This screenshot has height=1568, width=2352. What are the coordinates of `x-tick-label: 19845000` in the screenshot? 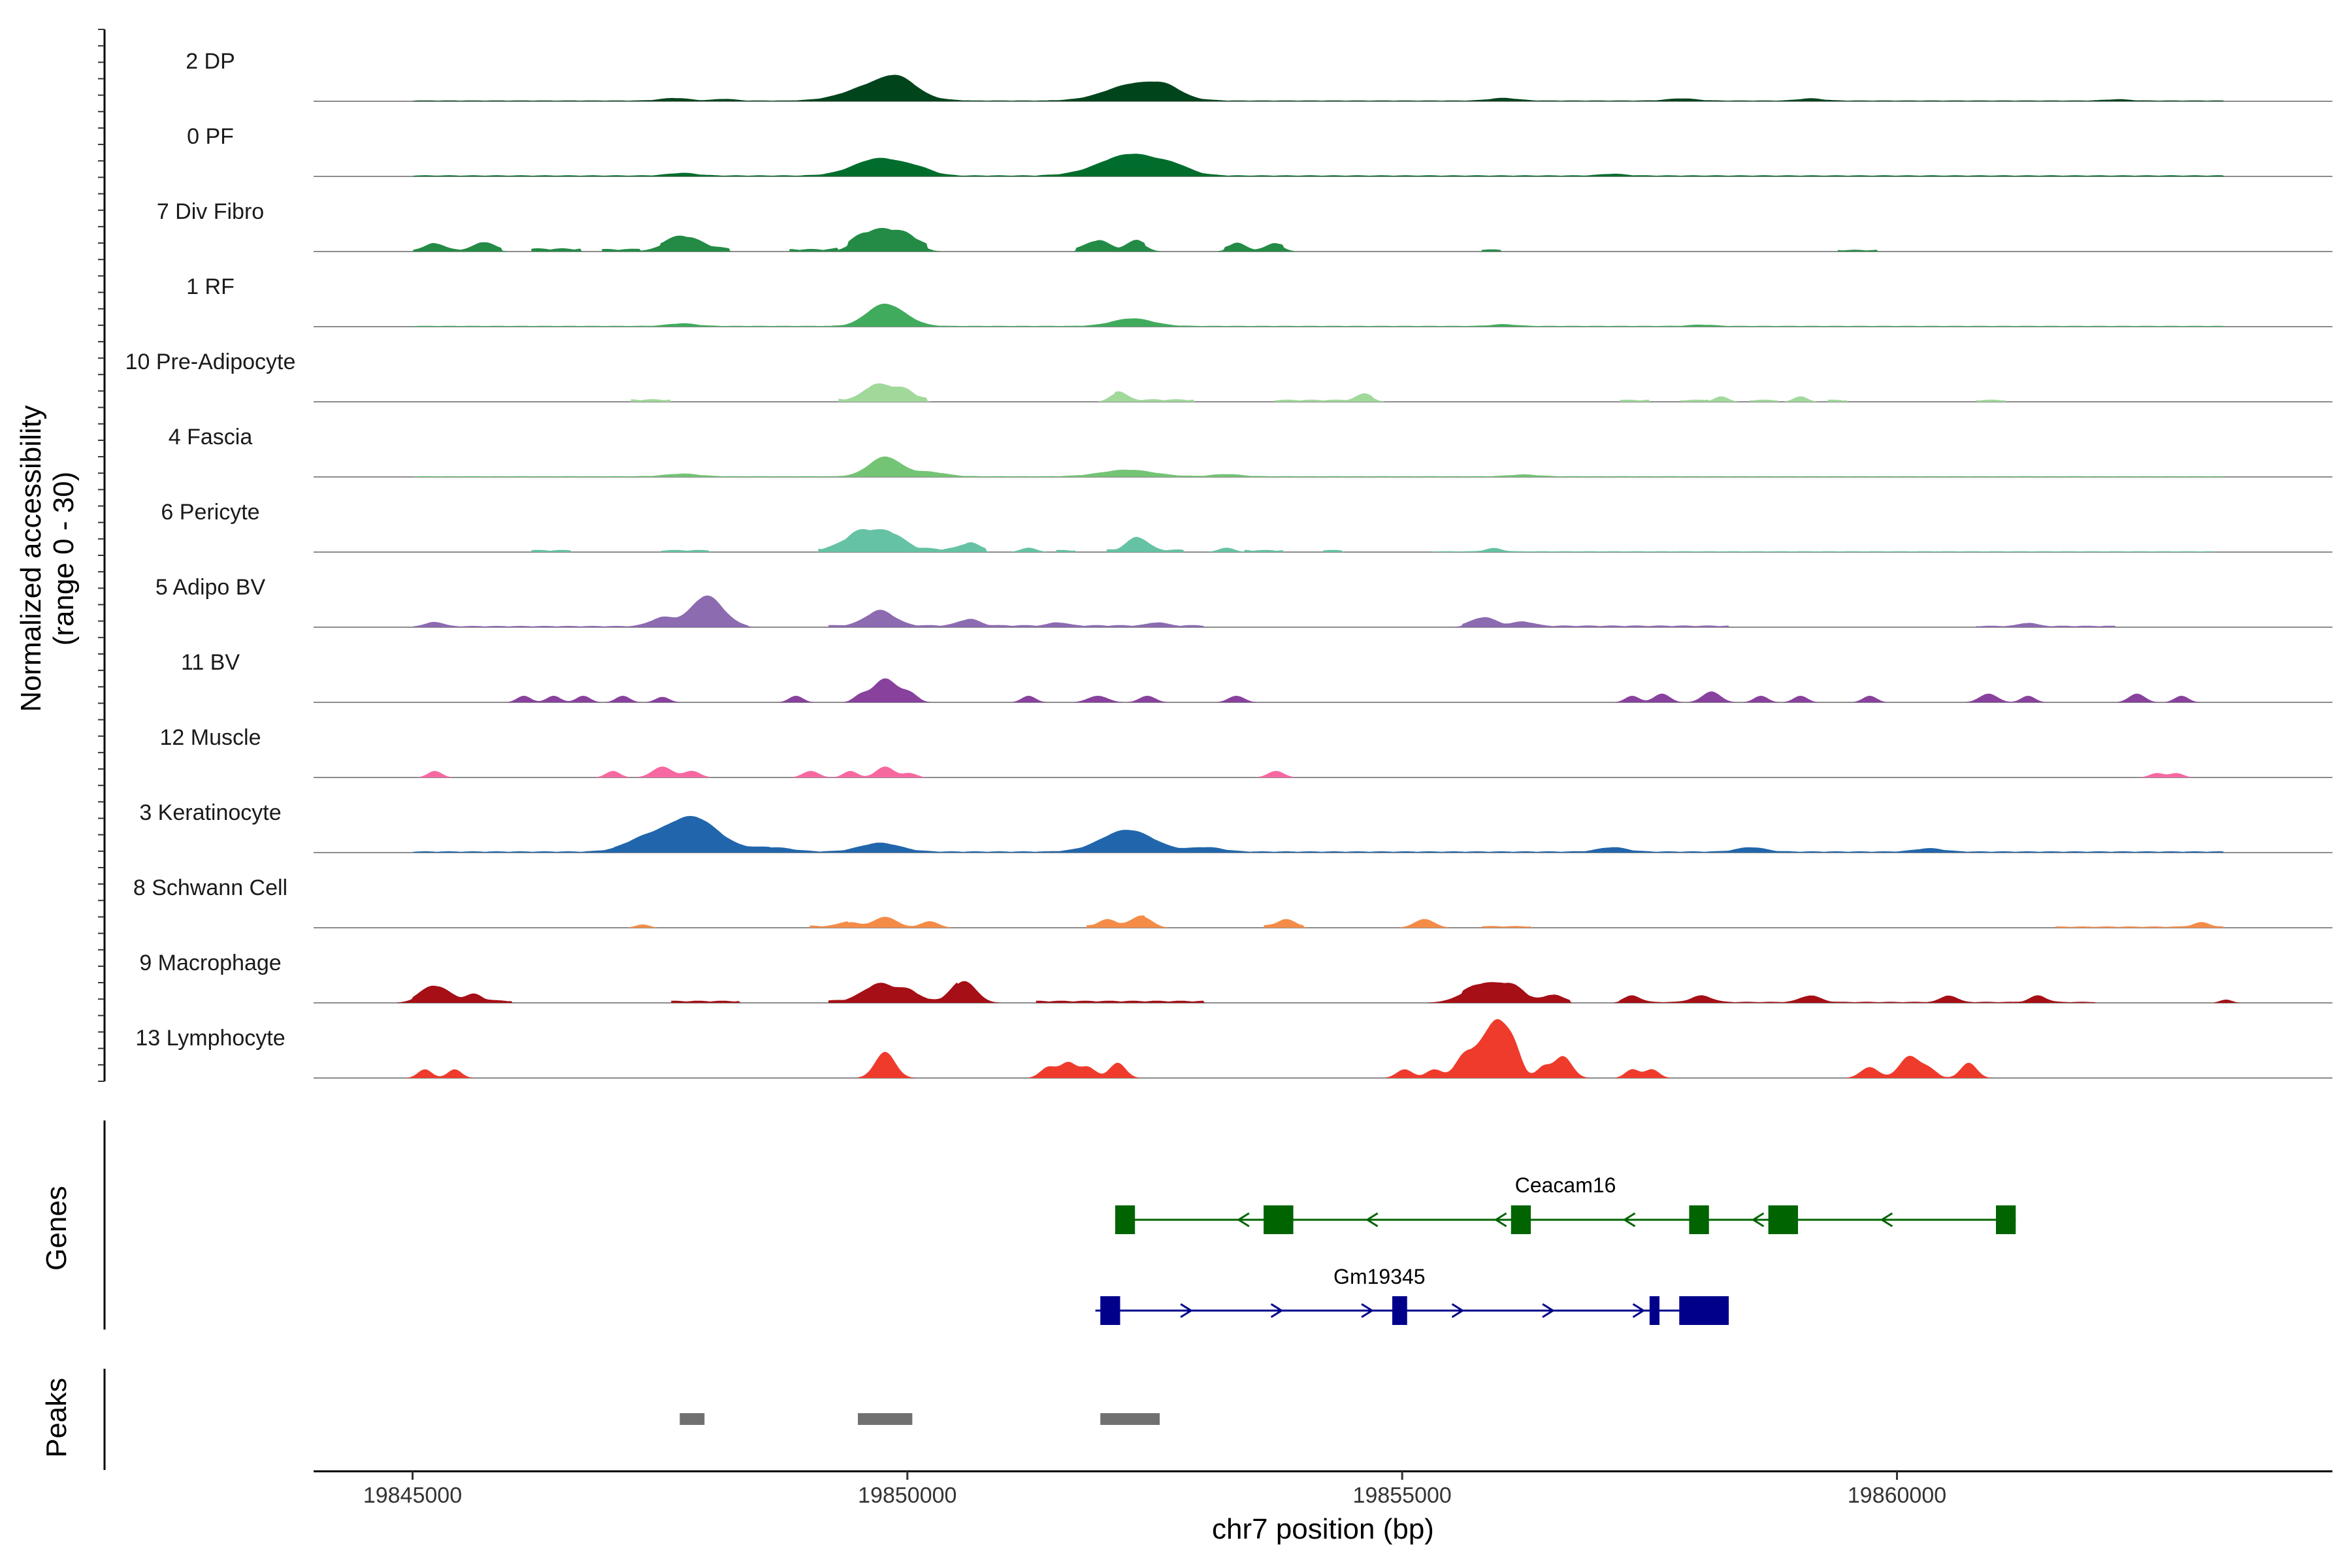 It's located at (412, 1495).